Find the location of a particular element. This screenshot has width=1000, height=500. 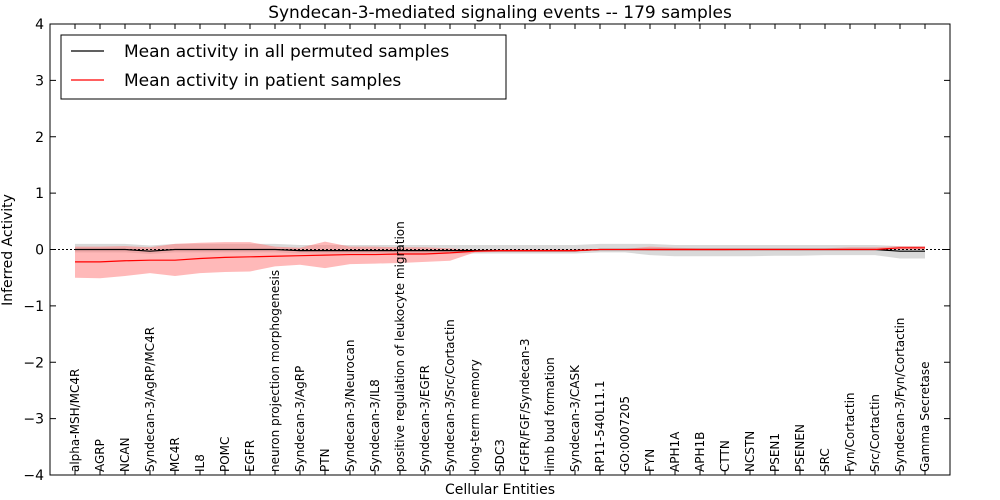

x-axis-label: Cellular Entities is located at coordinates (500, 490).